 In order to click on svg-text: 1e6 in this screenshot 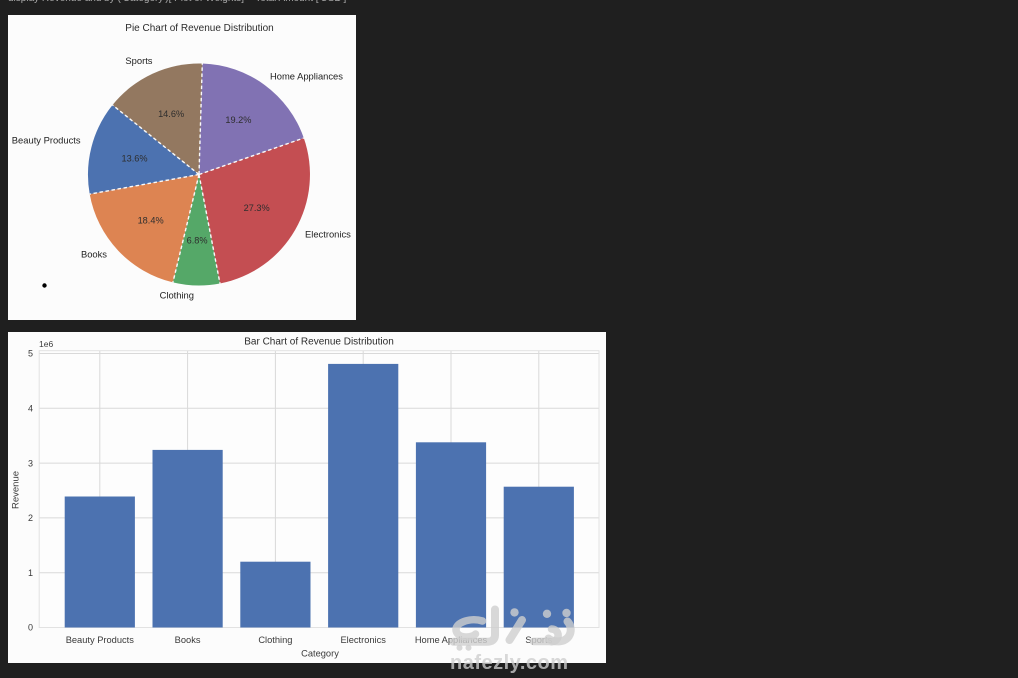, I will do `click(46, 344)`.